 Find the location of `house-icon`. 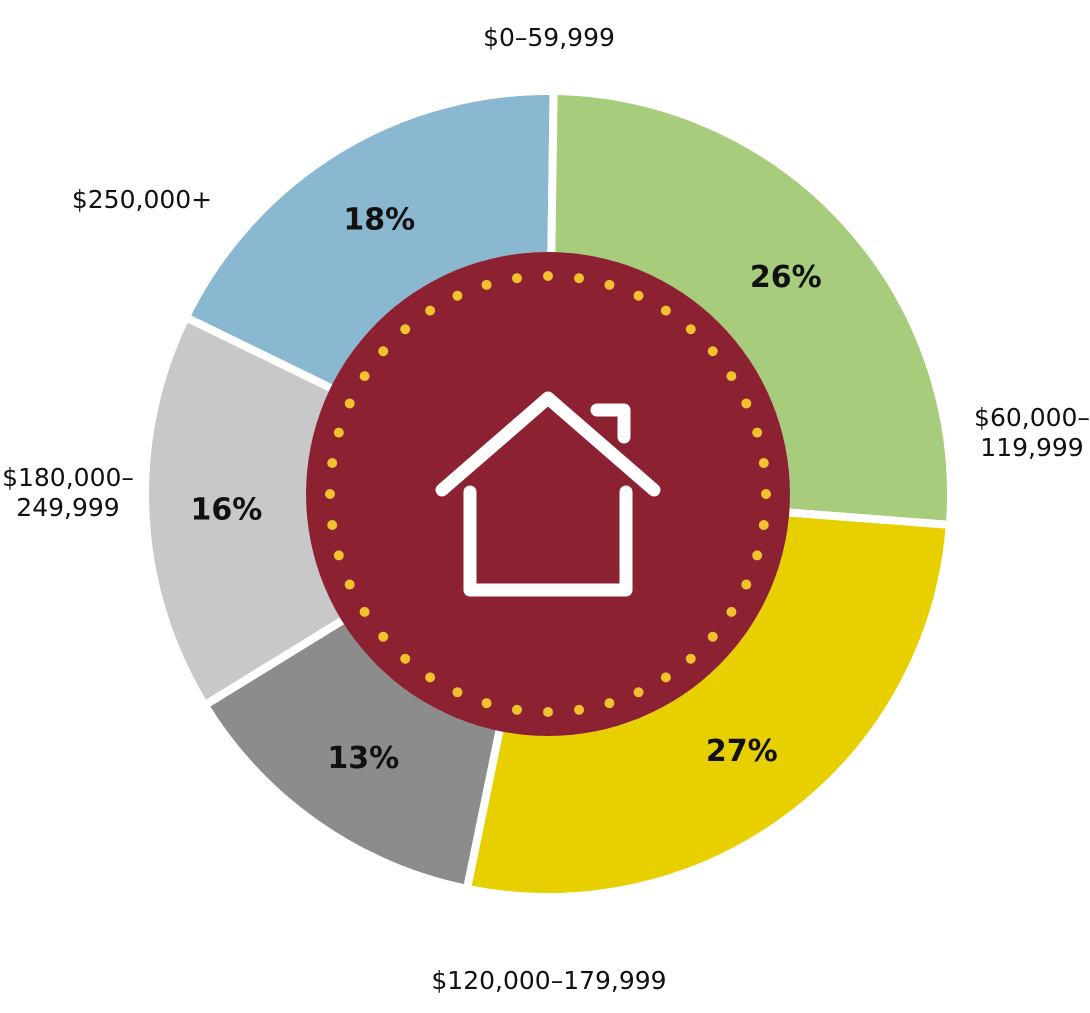

house-icon is located at coordinates (548, 494).